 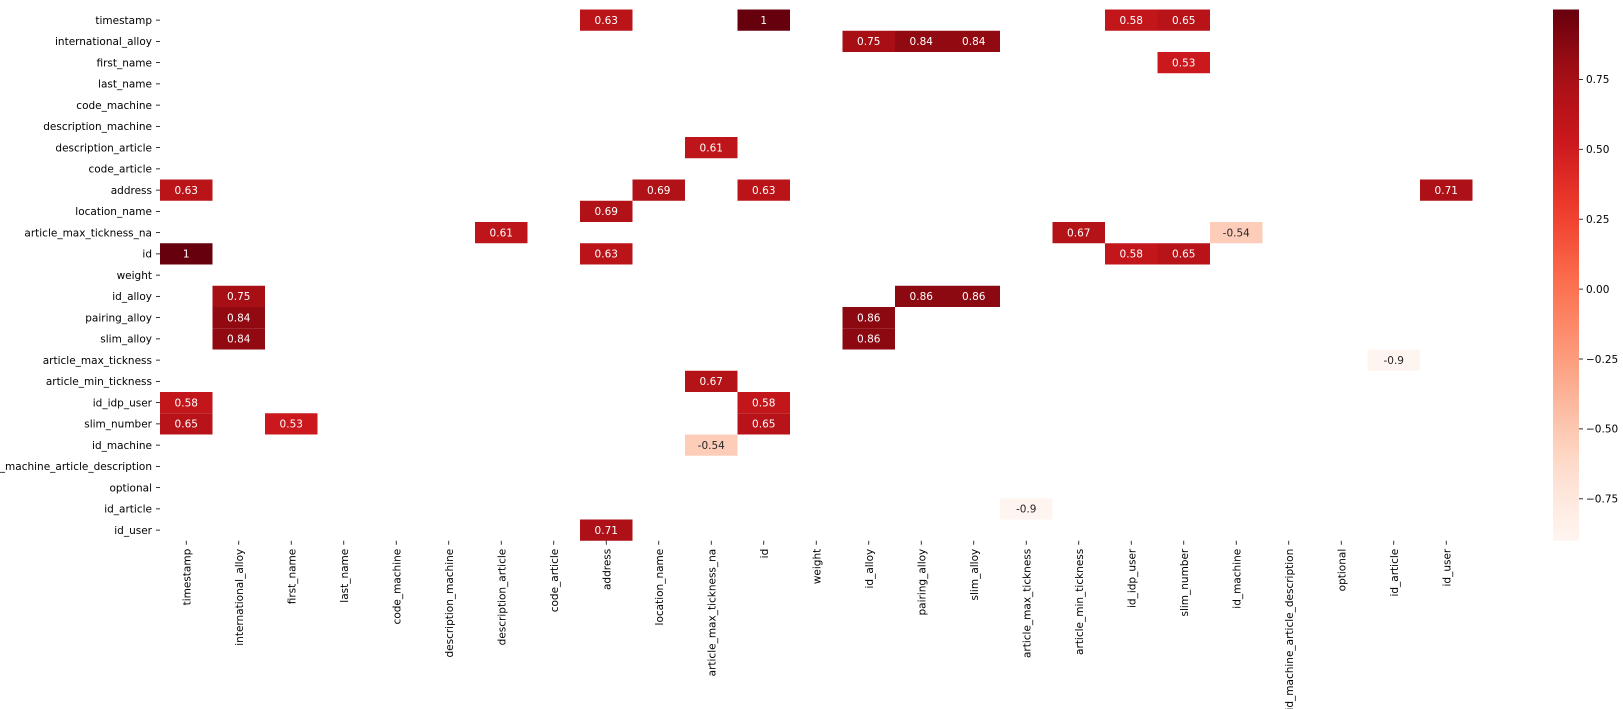 I want to click on y-tick-label: description_article, so click(x=103, y=148).